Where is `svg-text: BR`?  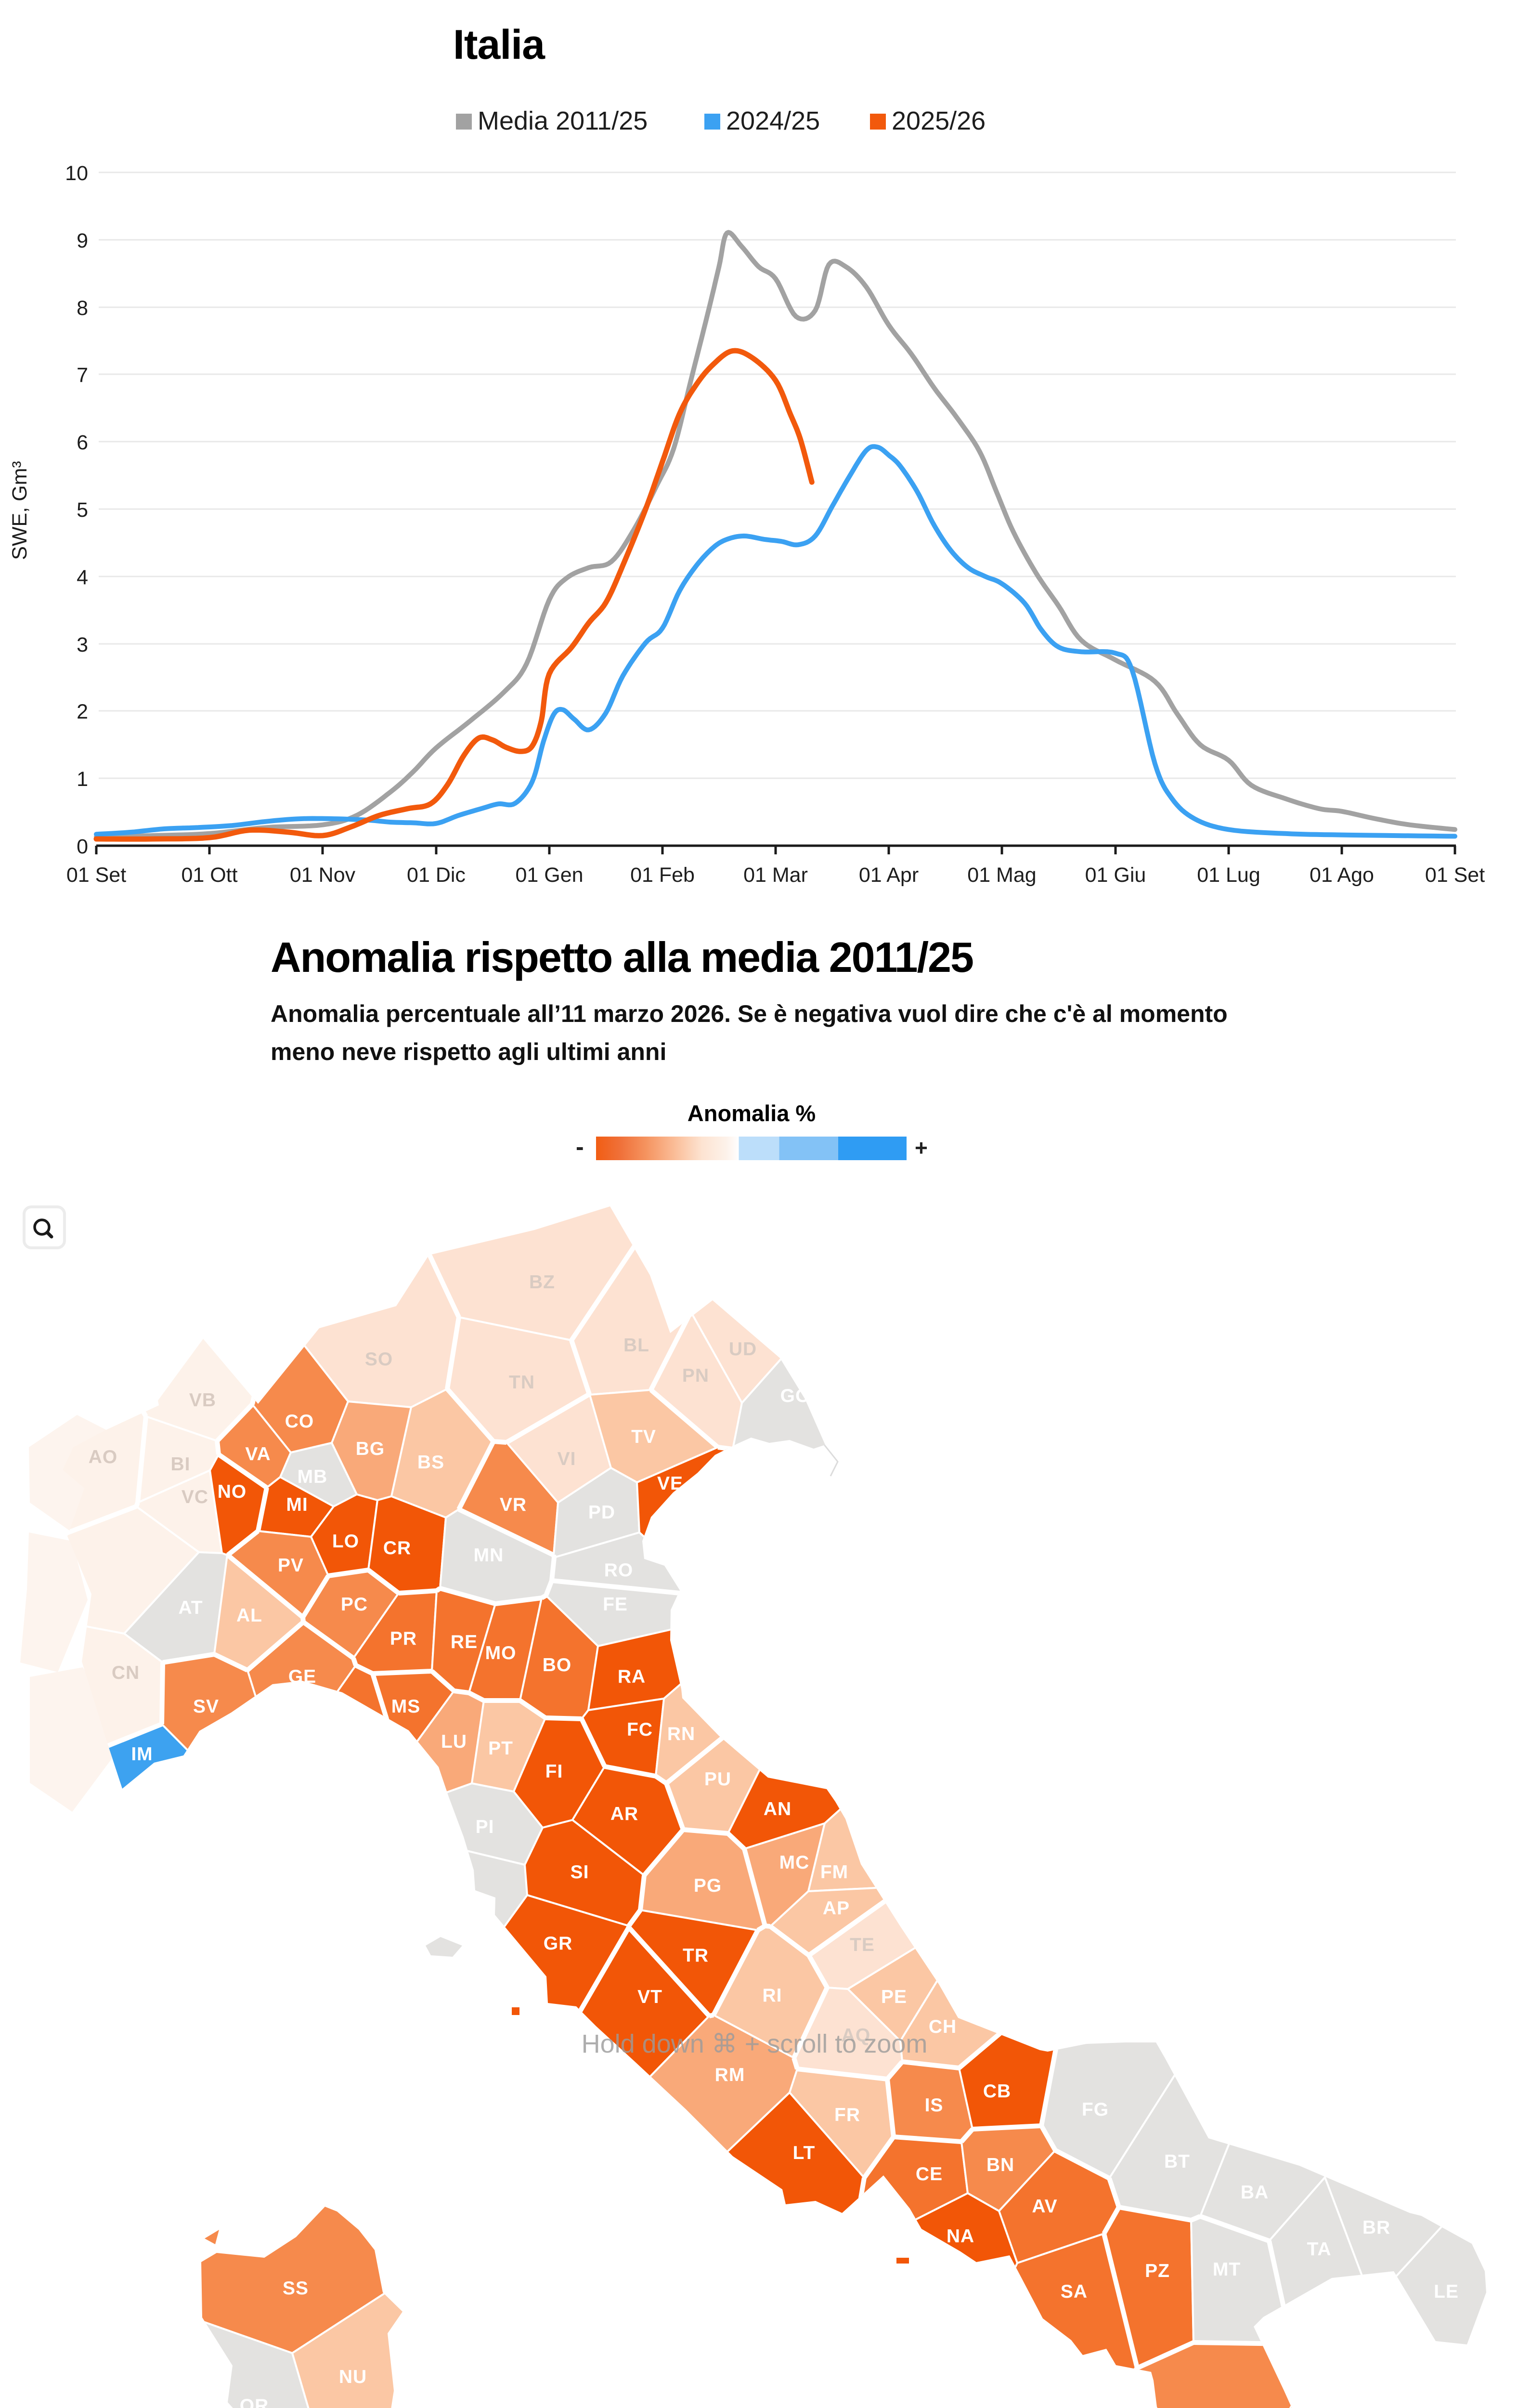 svg-text: BR is located at coordinates (1376, 2227).